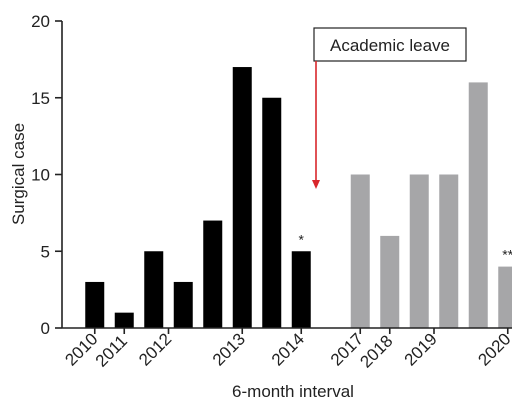 This screenshot has height=405, width=512. What do you see at coordinates (45, 328) in the screenshot?
I see `y-tick-label: 0` at bounding box center [45, 328].